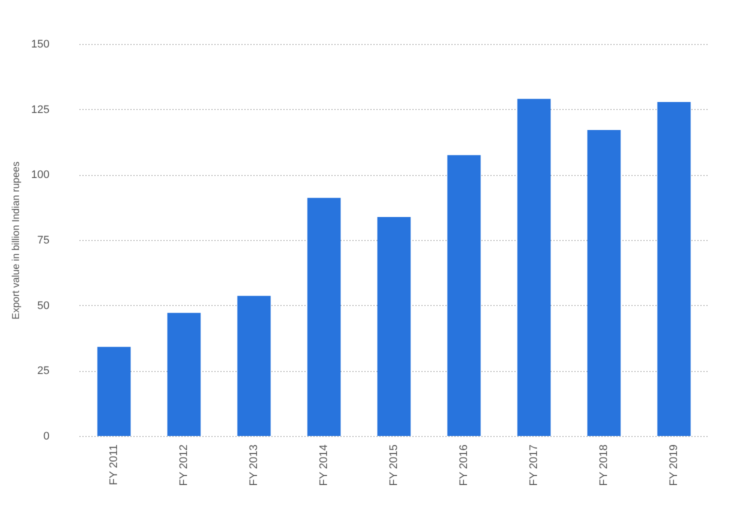  Describe the element at coordinates (464, 465) in the screenshot. I see `x-tick-label: FY 2016` at that location.